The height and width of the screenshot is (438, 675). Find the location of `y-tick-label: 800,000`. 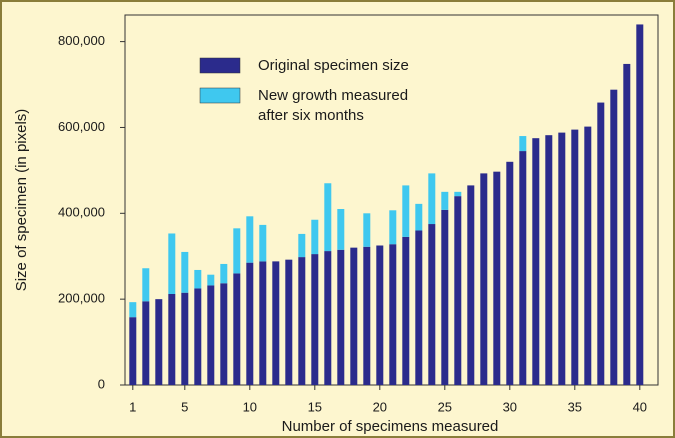

y-tick-label: 800,000 is located at coordinates (81, 40).